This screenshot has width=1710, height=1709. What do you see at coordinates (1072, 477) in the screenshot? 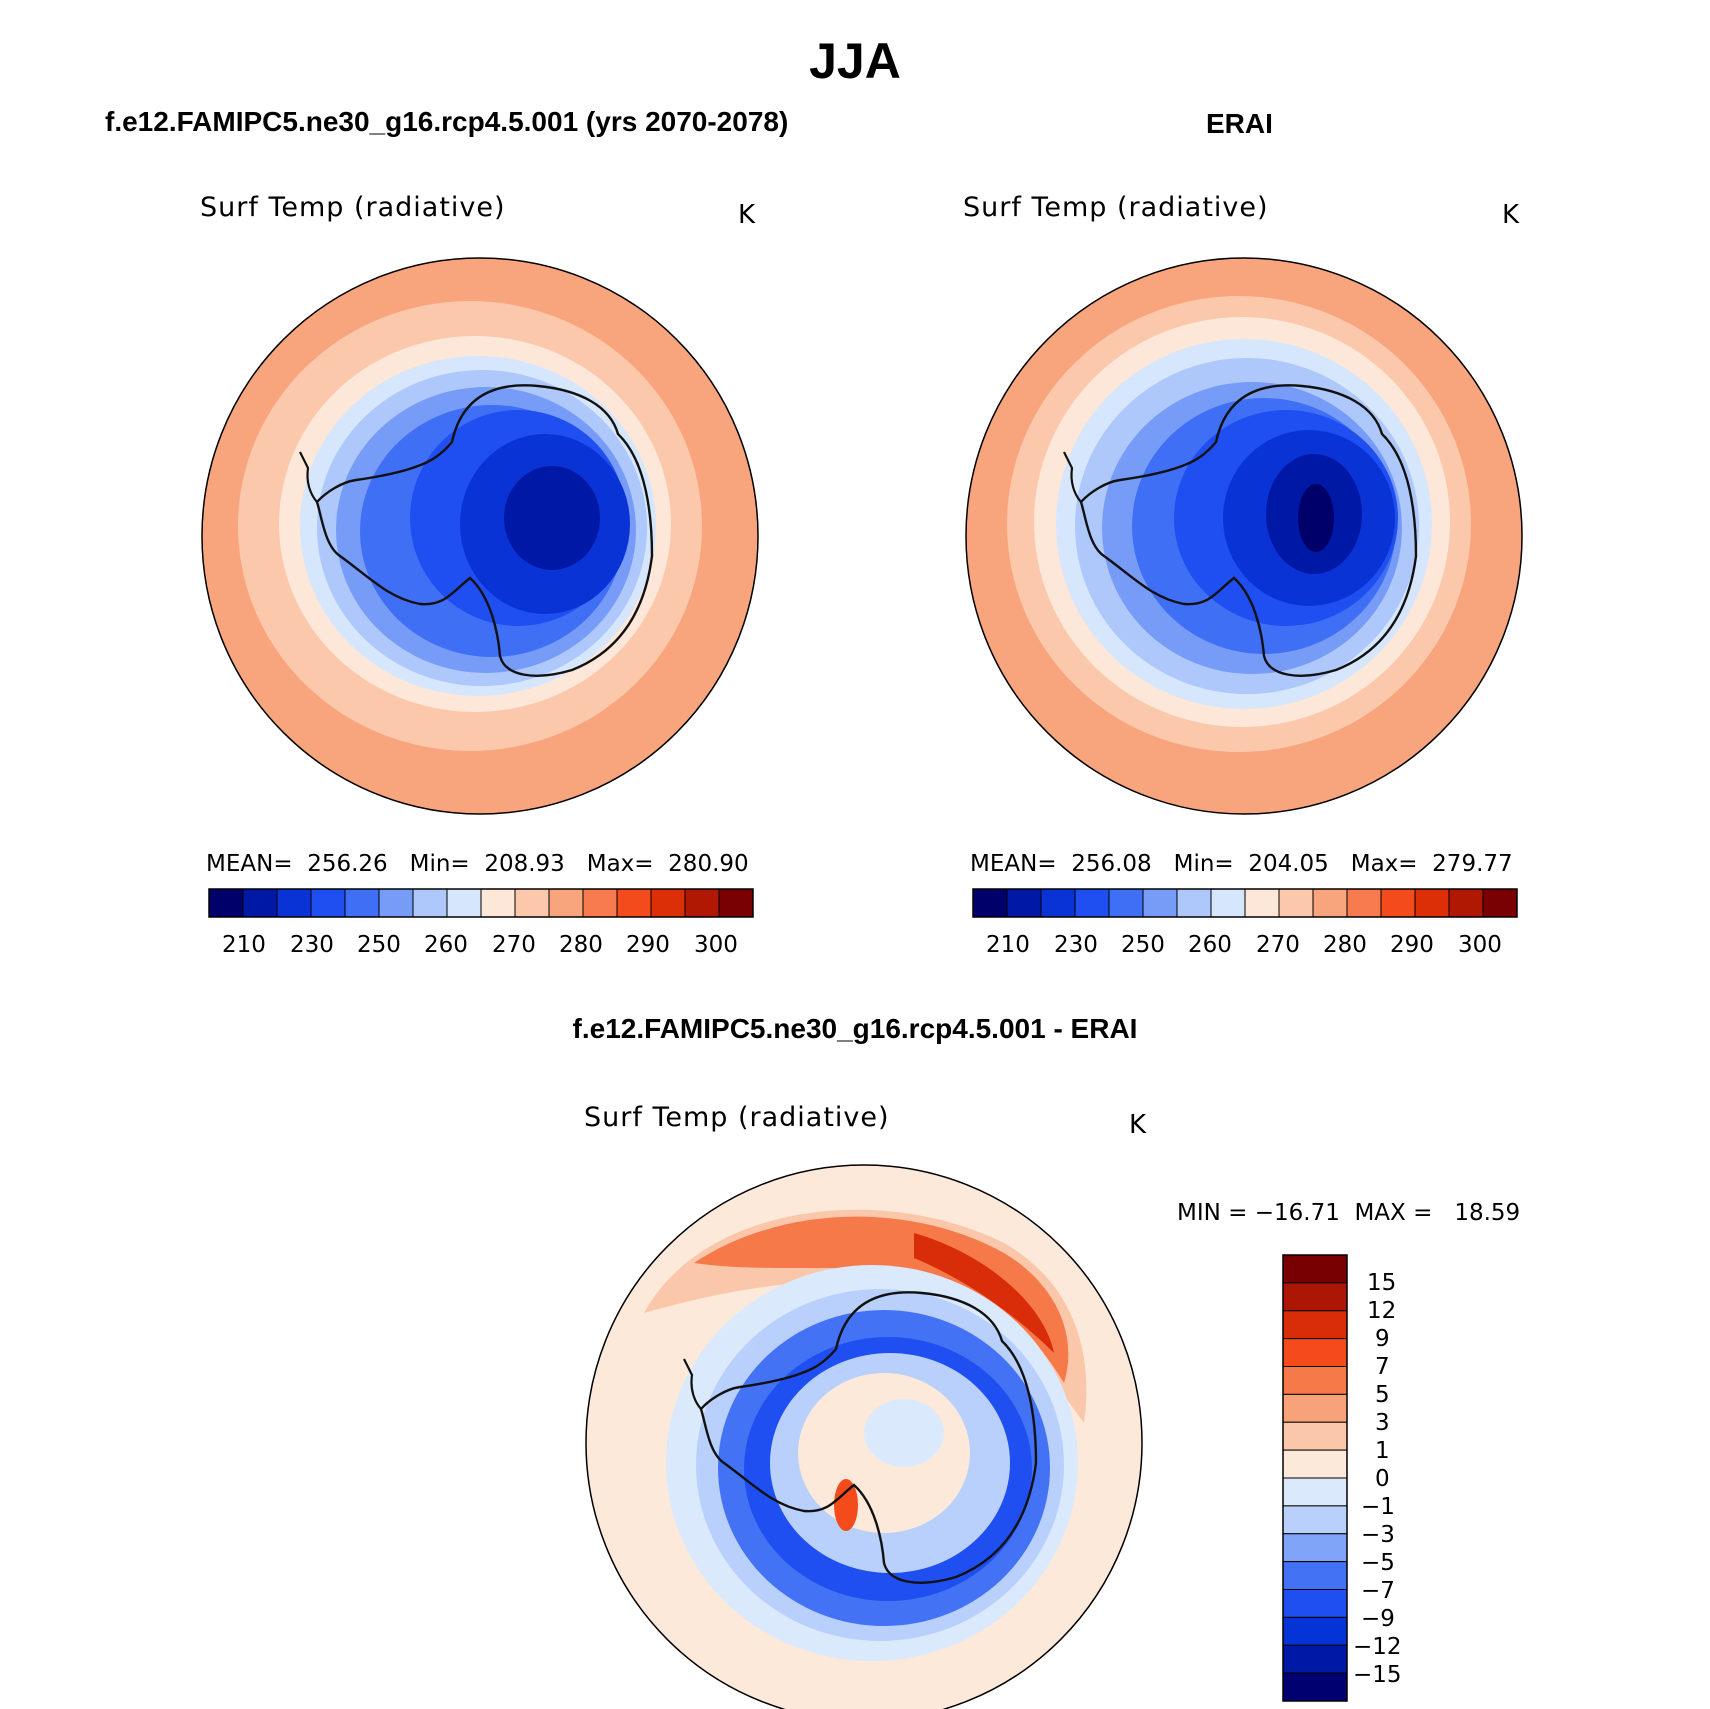
I see `obs-peninsula-coastline` at bounding box center [1072, 477].